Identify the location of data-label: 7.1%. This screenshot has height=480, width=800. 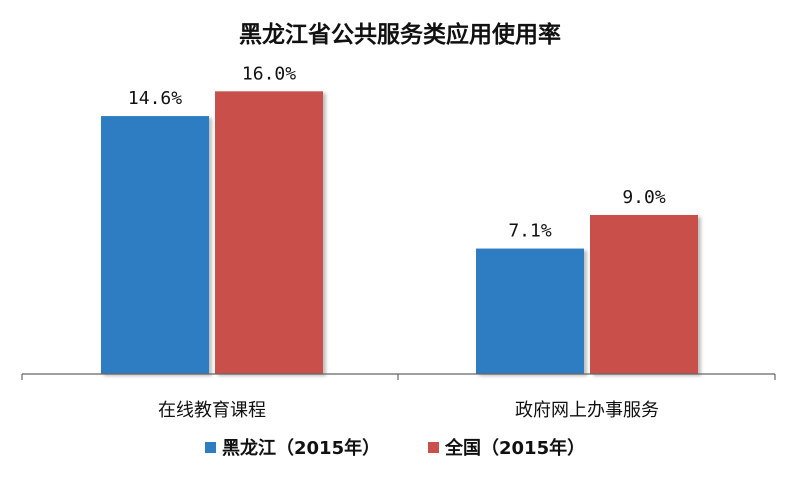
(530, 231).